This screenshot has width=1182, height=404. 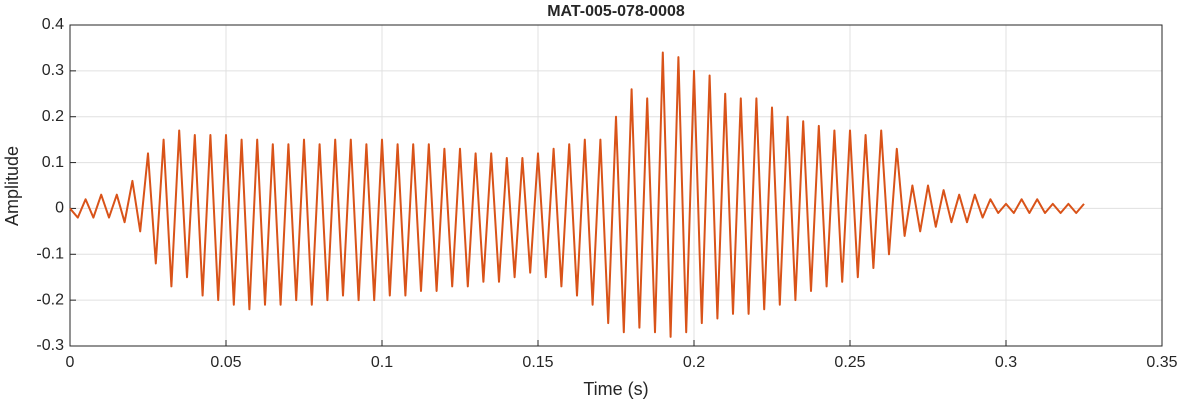 What do you see at coordinates (1006, 362) in the screenshot?
I see `x-tick-label: 0.3` at bounding box center [1006, 362].